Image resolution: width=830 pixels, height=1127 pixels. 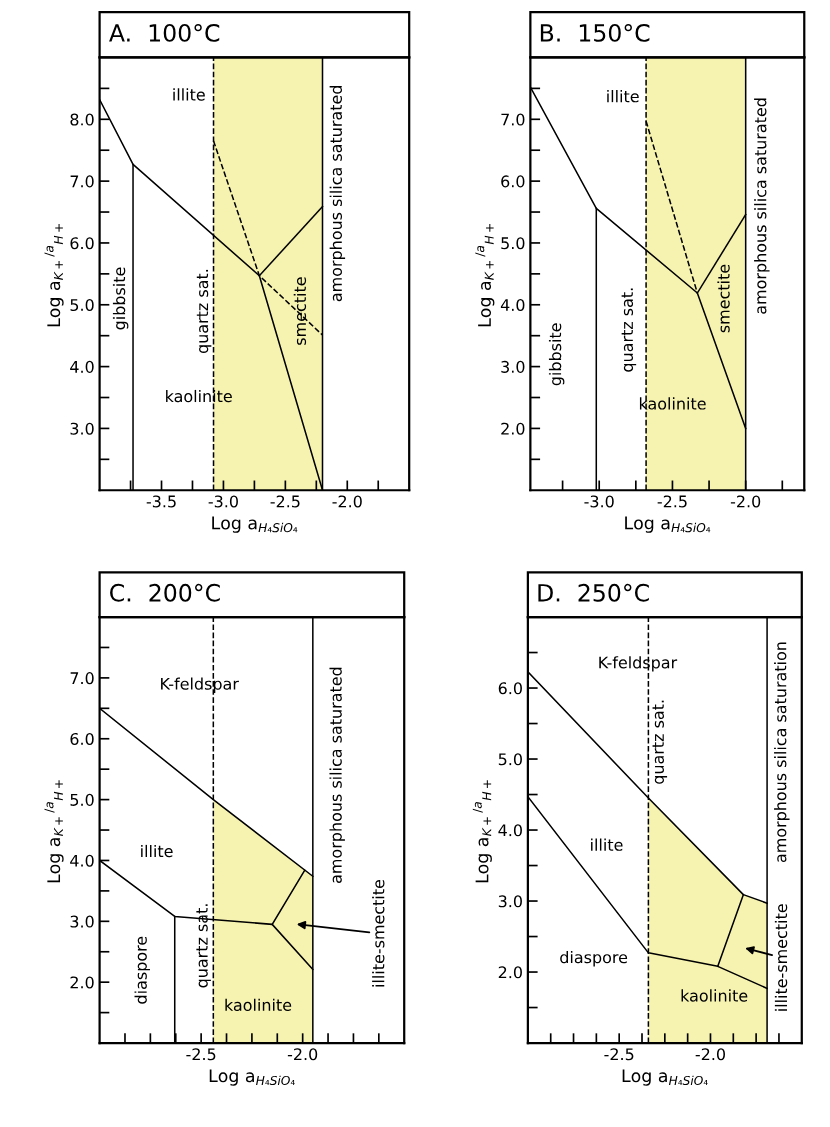 I want to click on annotation: amorphous silica saturation, so click(x=782, y=752).